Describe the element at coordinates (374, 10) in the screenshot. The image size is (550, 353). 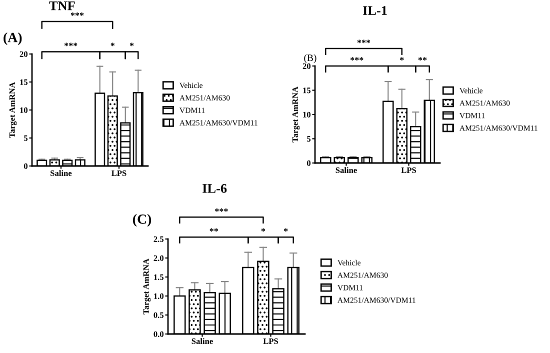
I see `chart-title: IL-1` at that location.